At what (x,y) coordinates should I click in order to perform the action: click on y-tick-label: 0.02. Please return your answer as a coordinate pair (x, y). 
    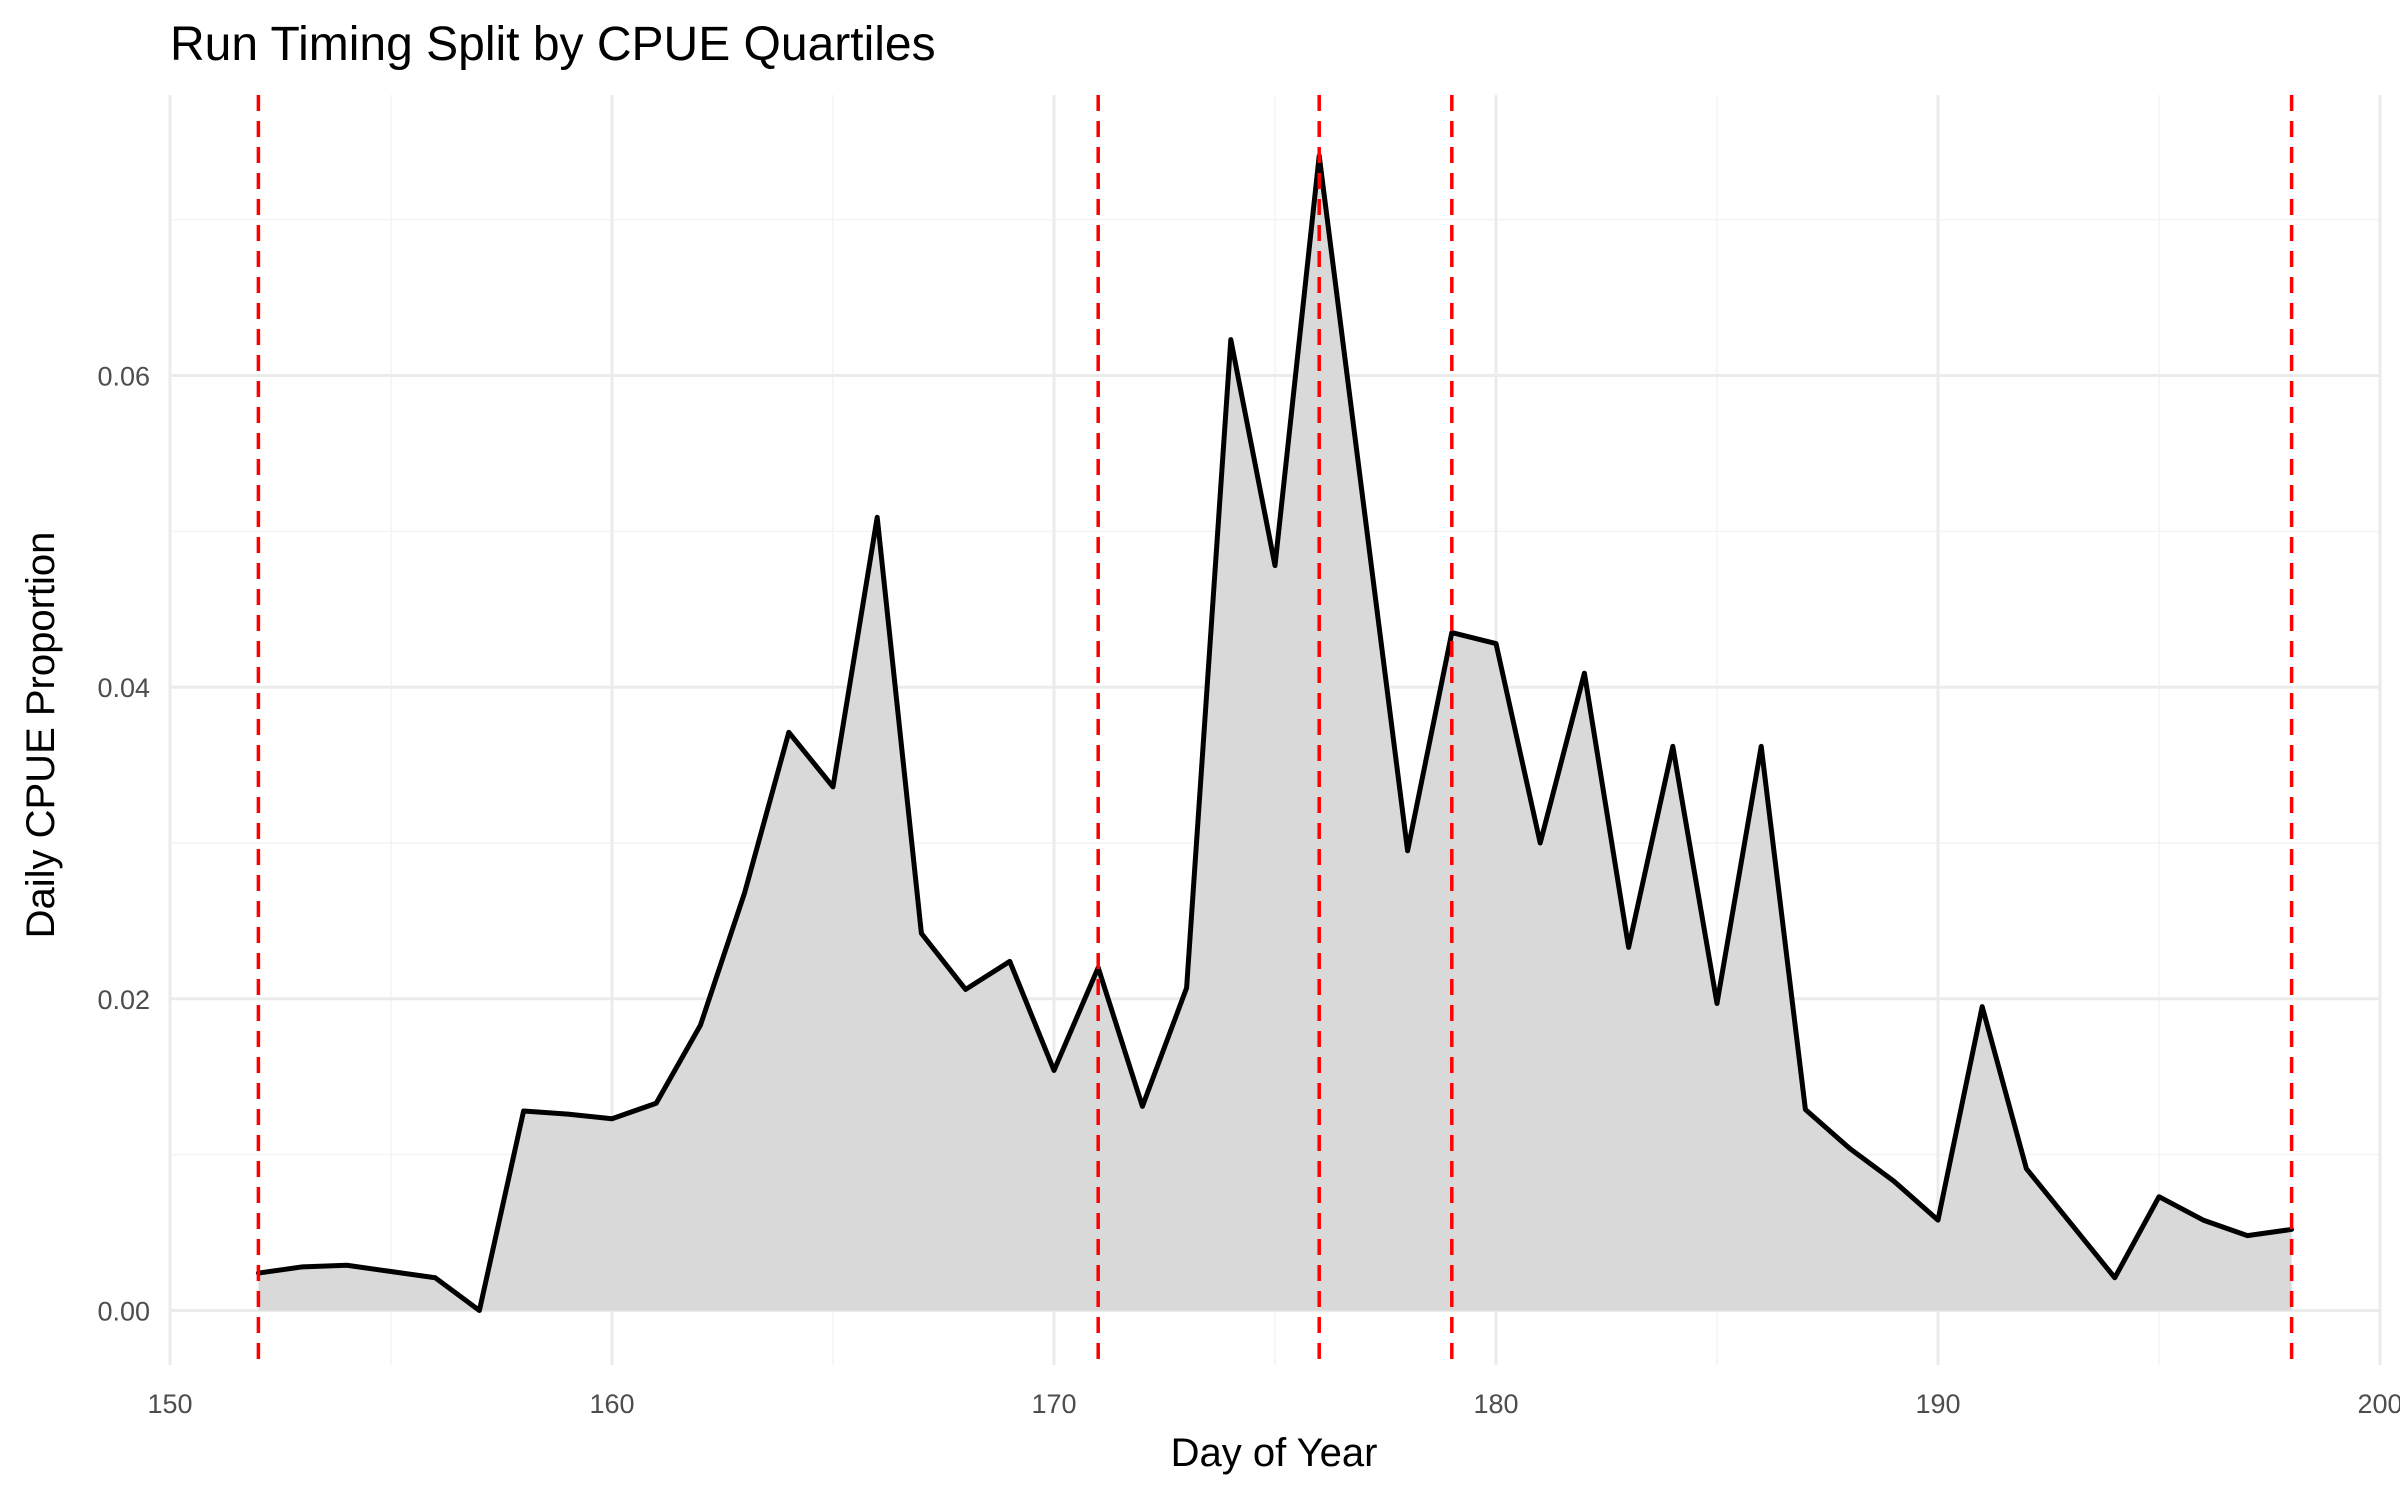
    Looking at the image, I should click on (123, 1000).